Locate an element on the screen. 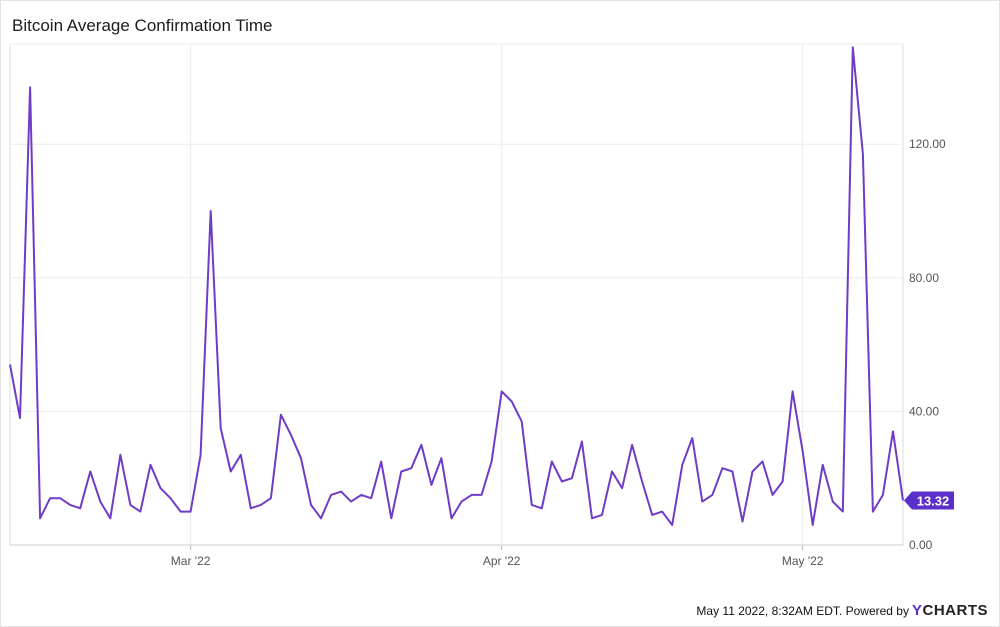 The width and height of the screenshot is (1000, 627). ycharts-logo-y: Y is located at coordinates (917, 610).